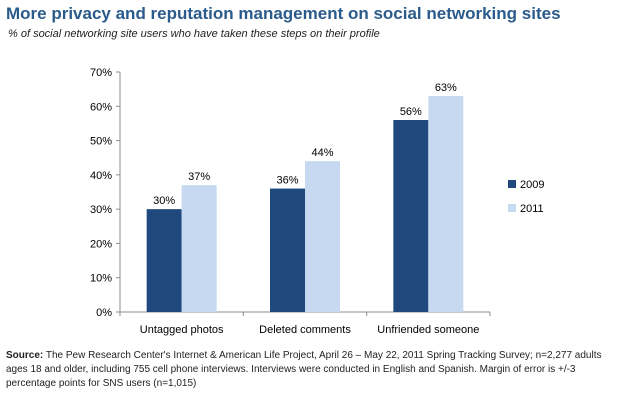 This screenshot has height=408, width=626. What do you see at coordinates (101, 176) in the screenshot?
I see `y-tick-label: 40%` at bounding box center [101, 176].